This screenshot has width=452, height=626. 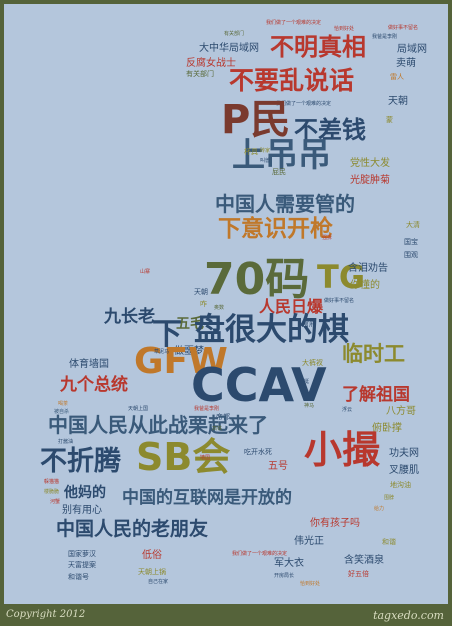 What do you see at coordinates (413, 225) in the screenshot?
I see `word: 大清` at bounding box center [413, 225].